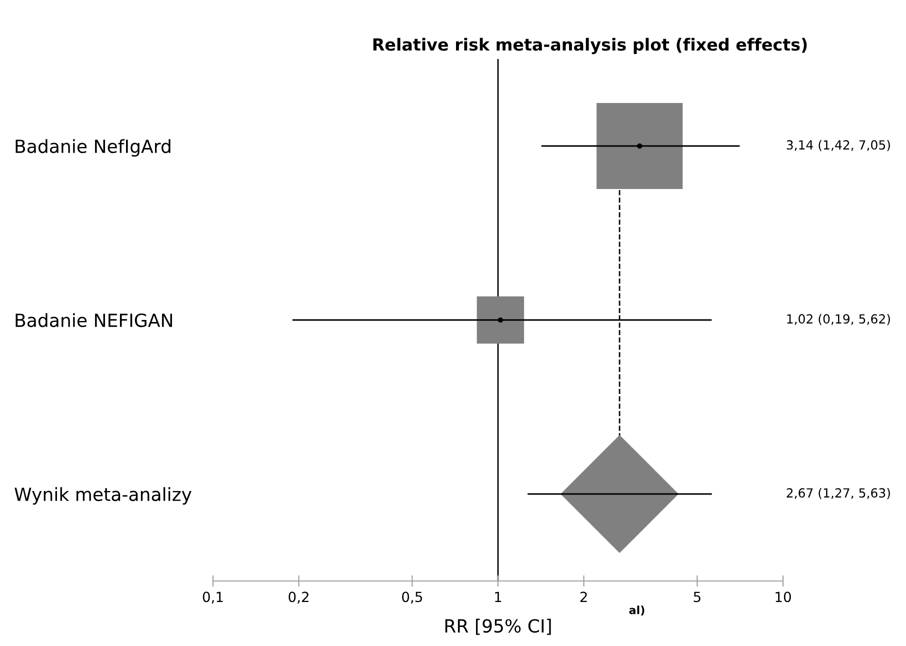  What do you see at coordinates (212, 598) in the screenshot?
I see `x-tick-label: 0,1` at bounding box center [212, 598].